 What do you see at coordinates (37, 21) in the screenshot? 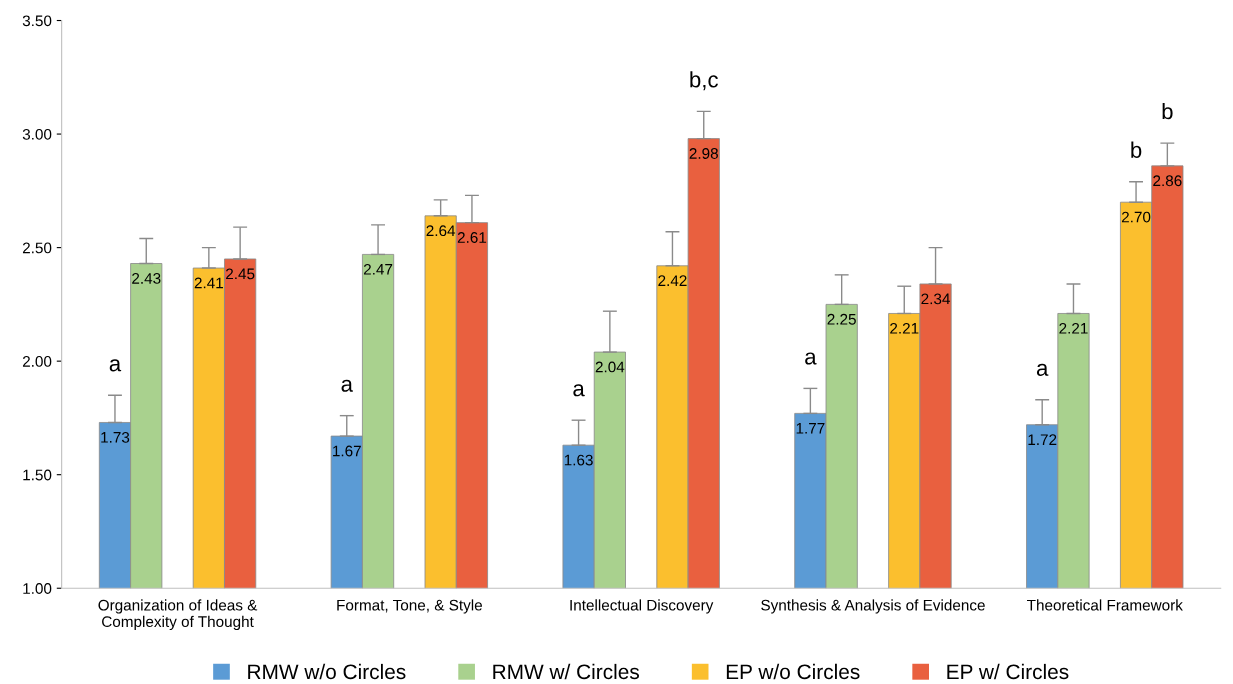
I see `y-tick-label: 3.50` at bounding box center [37, 21].